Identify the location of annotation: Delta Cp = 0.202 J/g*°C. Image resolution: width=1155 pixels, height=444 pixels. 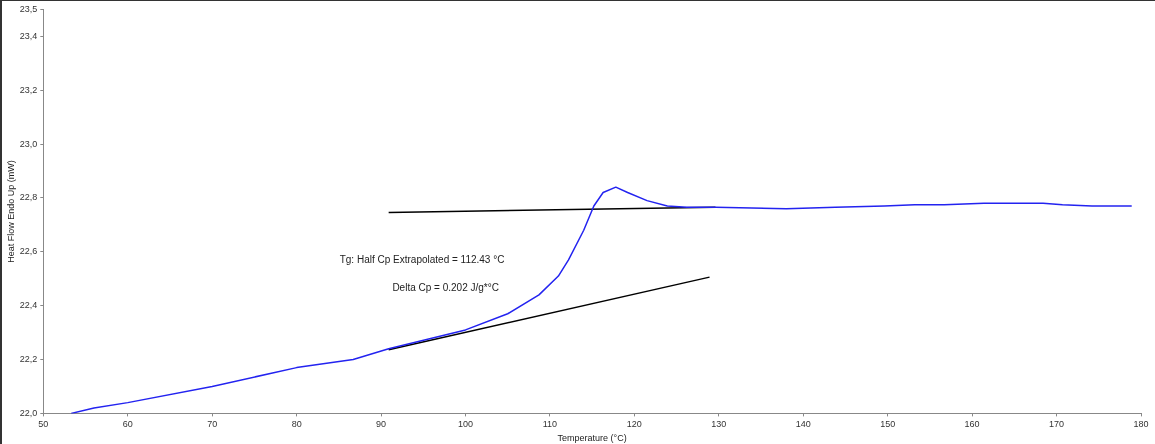
(445, 287).